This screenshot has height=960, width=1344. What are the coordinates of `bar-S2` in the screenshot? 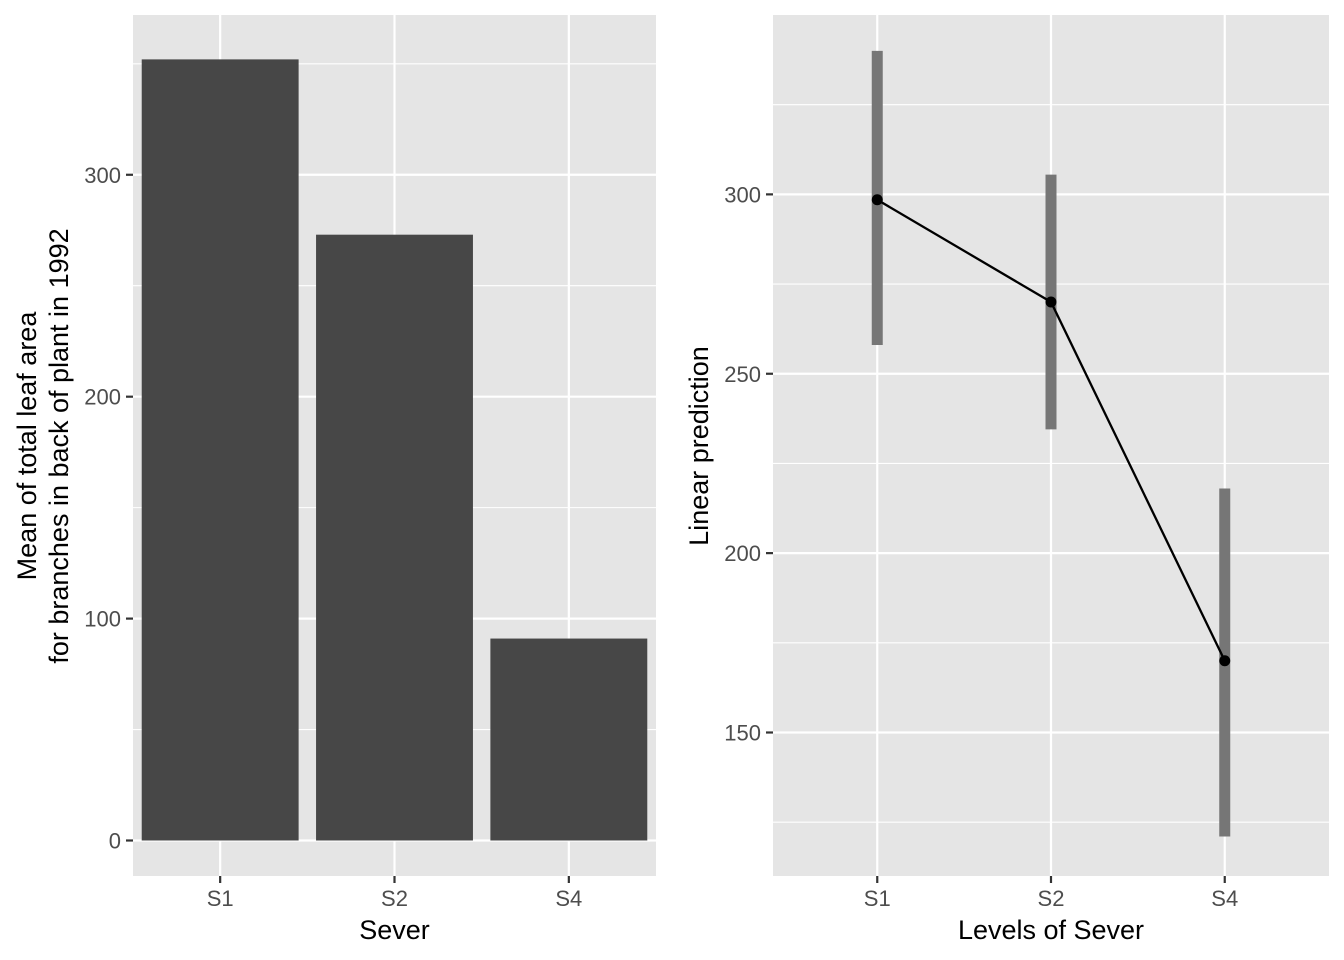 It's located at (394, 537).